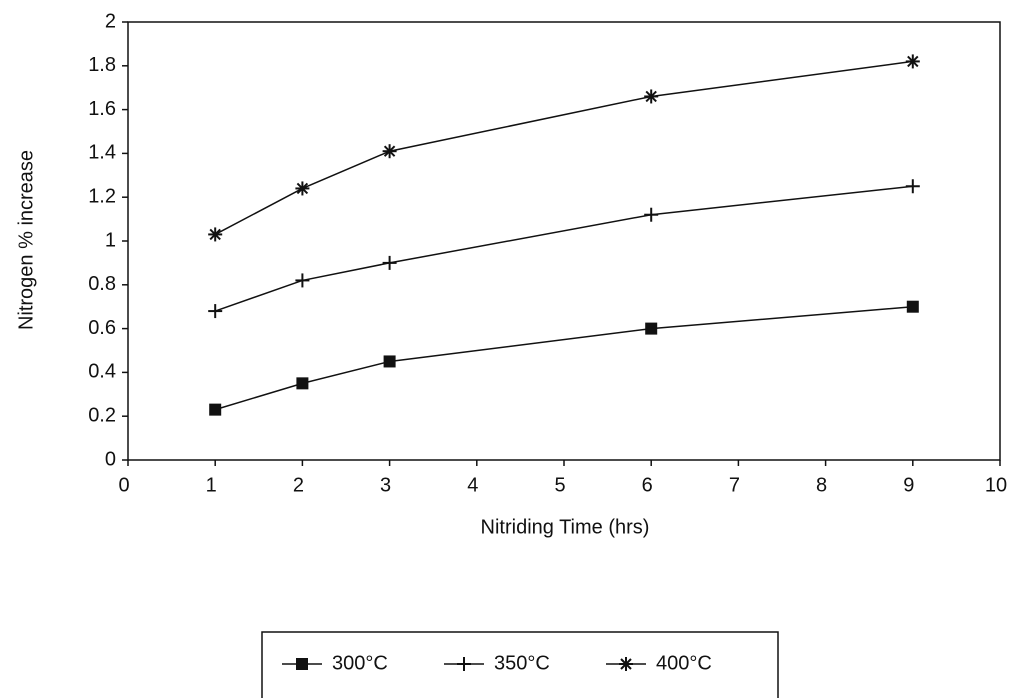  I want to click on y-tick-label: 0.6, so click(102, 328).